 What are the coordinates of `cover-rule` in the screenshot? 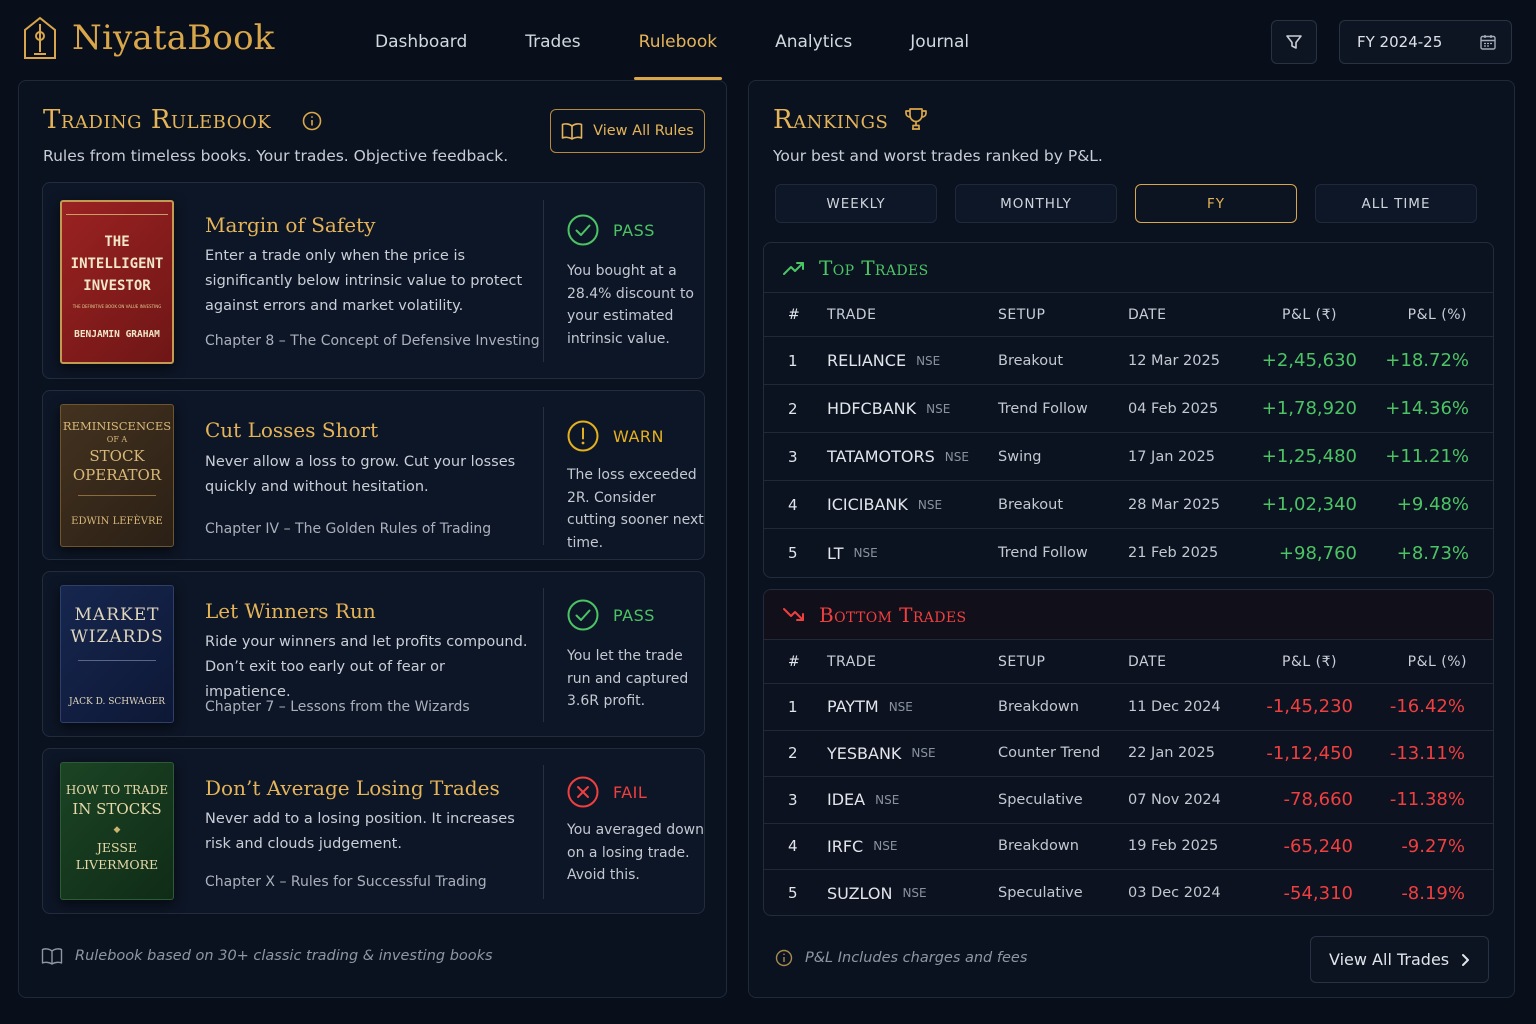 It's located at (117, 495).